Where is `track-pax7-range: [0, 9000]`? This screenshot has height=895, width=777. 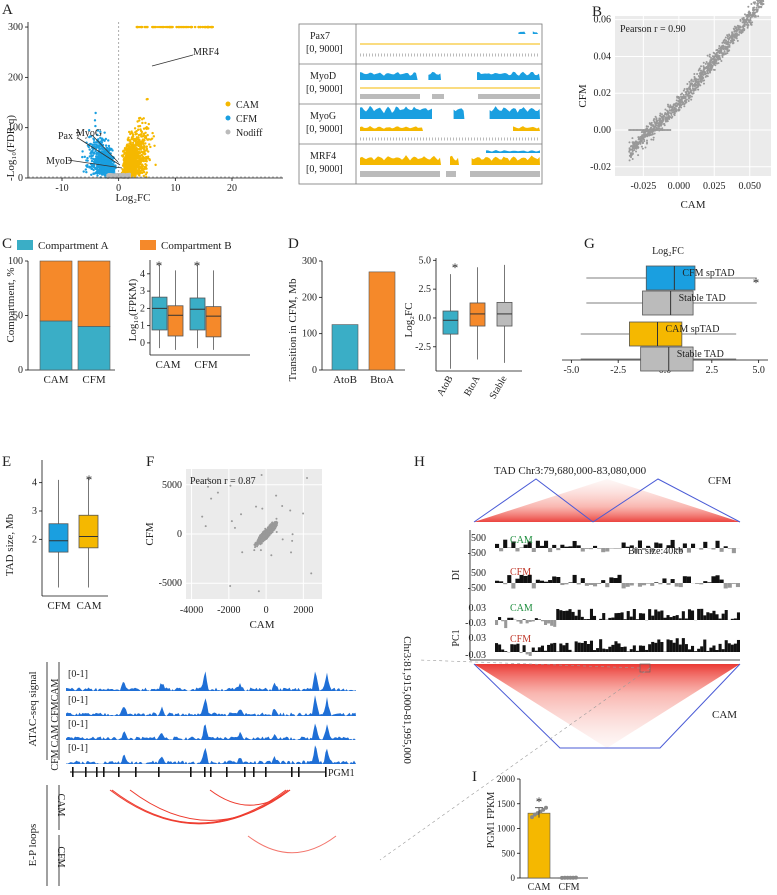
track-pax7-range: [0, 9000] is located at coordinates (324, 49).